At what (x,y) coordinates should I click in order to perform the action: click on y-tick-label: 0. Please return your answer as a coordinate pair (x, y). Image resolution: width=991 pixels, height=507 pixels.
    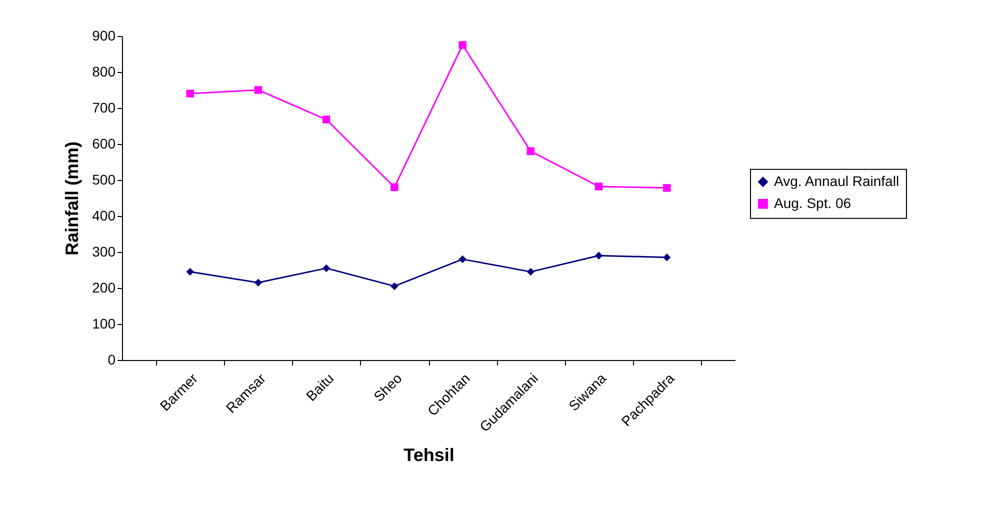
    Looking at the image, I should click on (112, 360).